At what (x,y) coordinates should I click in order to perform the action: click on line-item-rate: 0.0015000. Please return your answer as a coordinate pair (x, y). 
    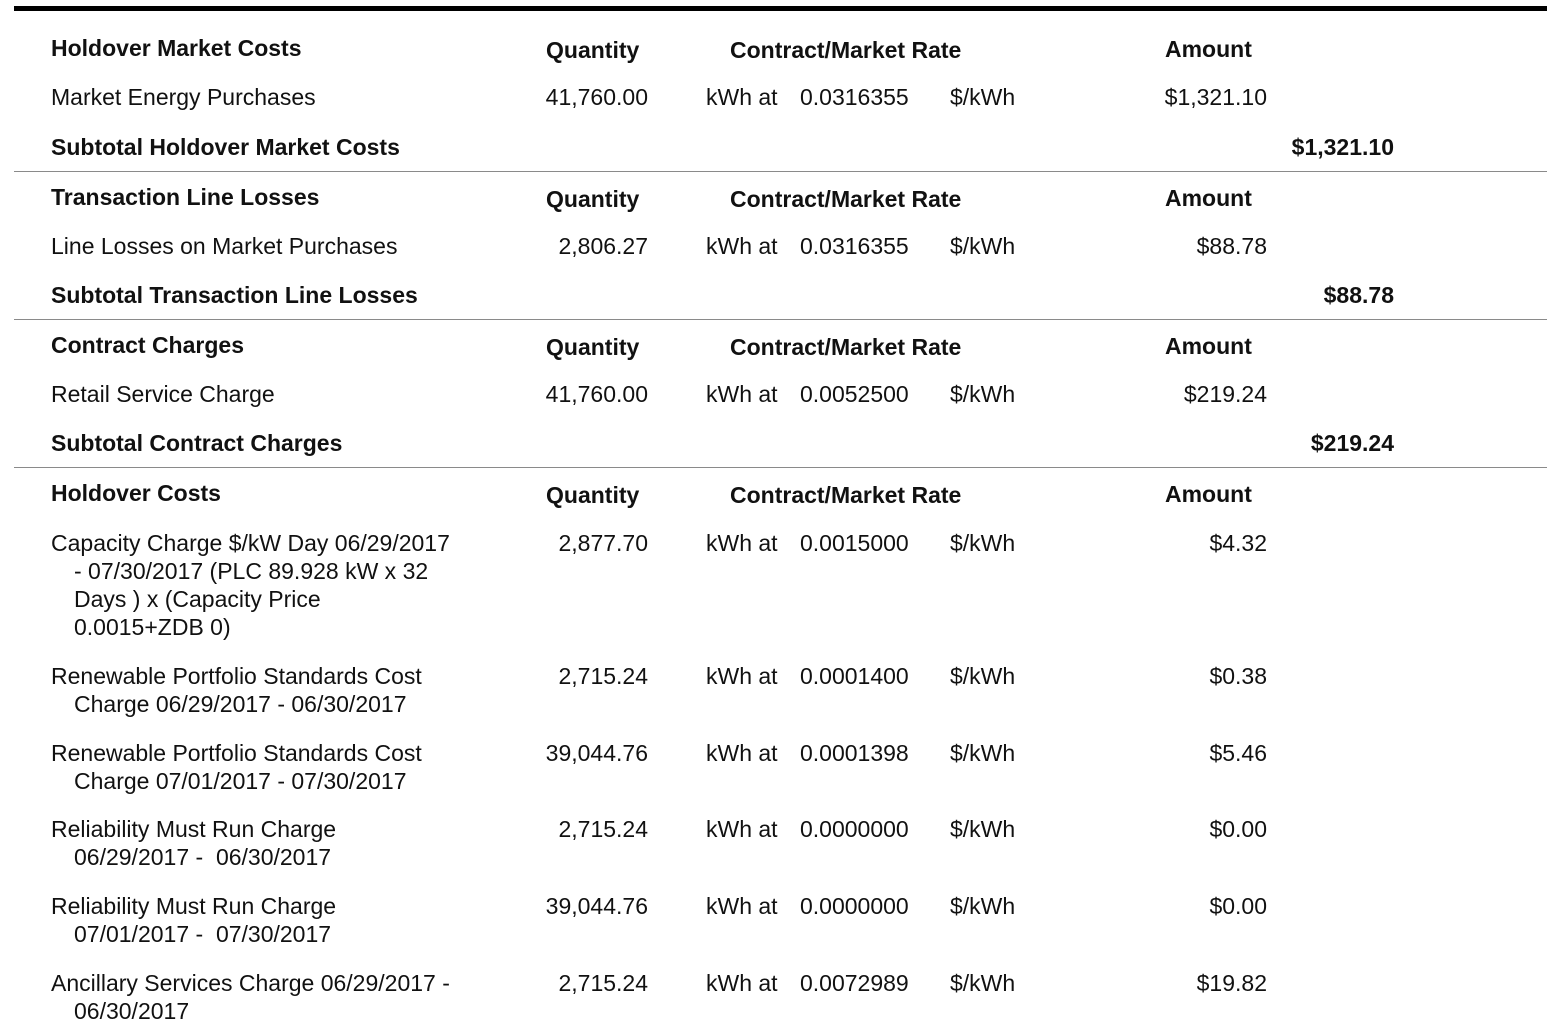
    Looking at the image, I should click on (854, 543).